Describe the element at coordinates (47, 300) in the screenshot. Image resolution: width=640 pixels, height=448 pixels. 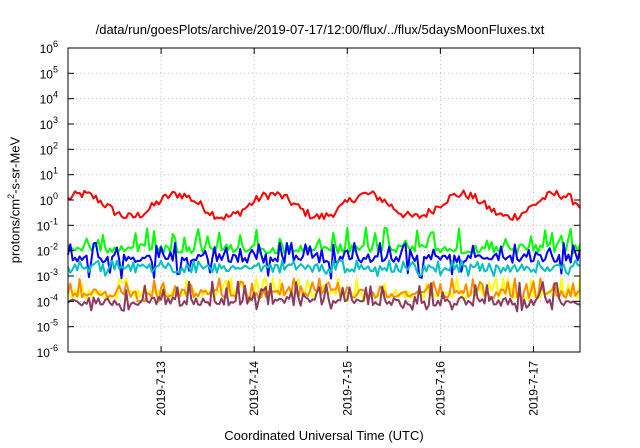
I see `y-tick-label: 10⁻⁴` at that location.